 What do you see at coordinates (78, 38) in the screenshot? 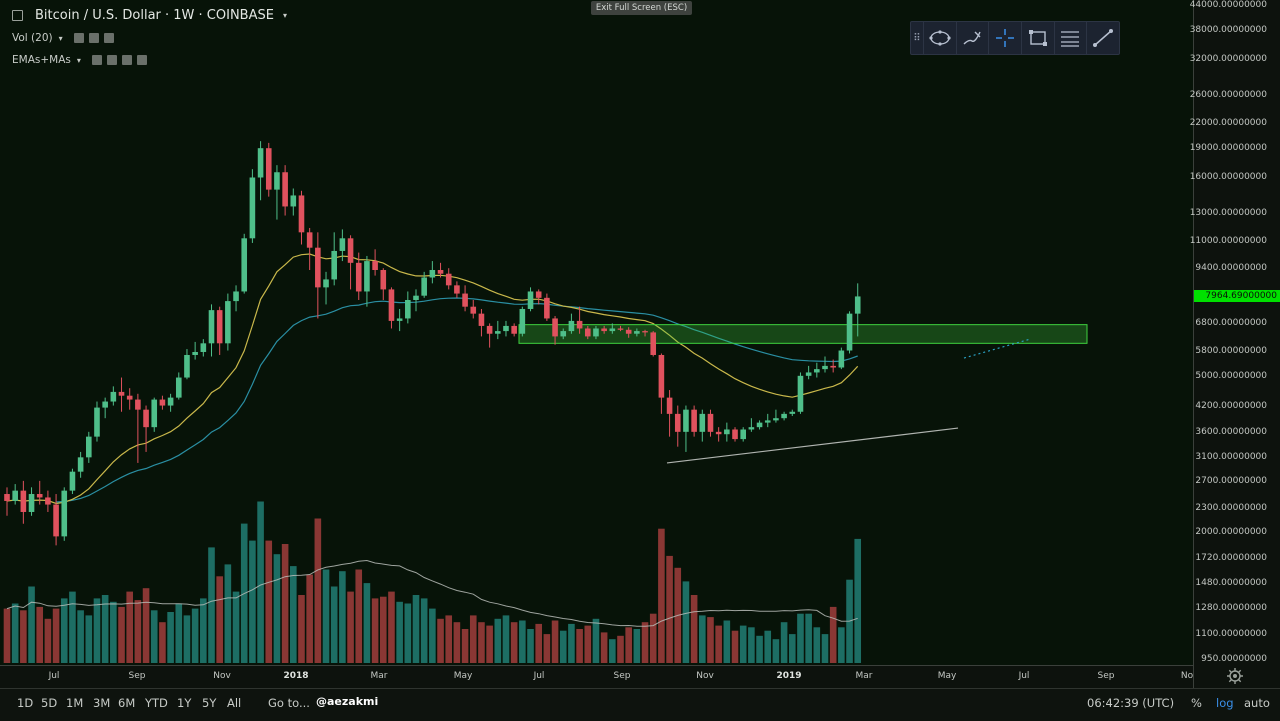
I see `settings-icon` at bounding box center [78, 38].